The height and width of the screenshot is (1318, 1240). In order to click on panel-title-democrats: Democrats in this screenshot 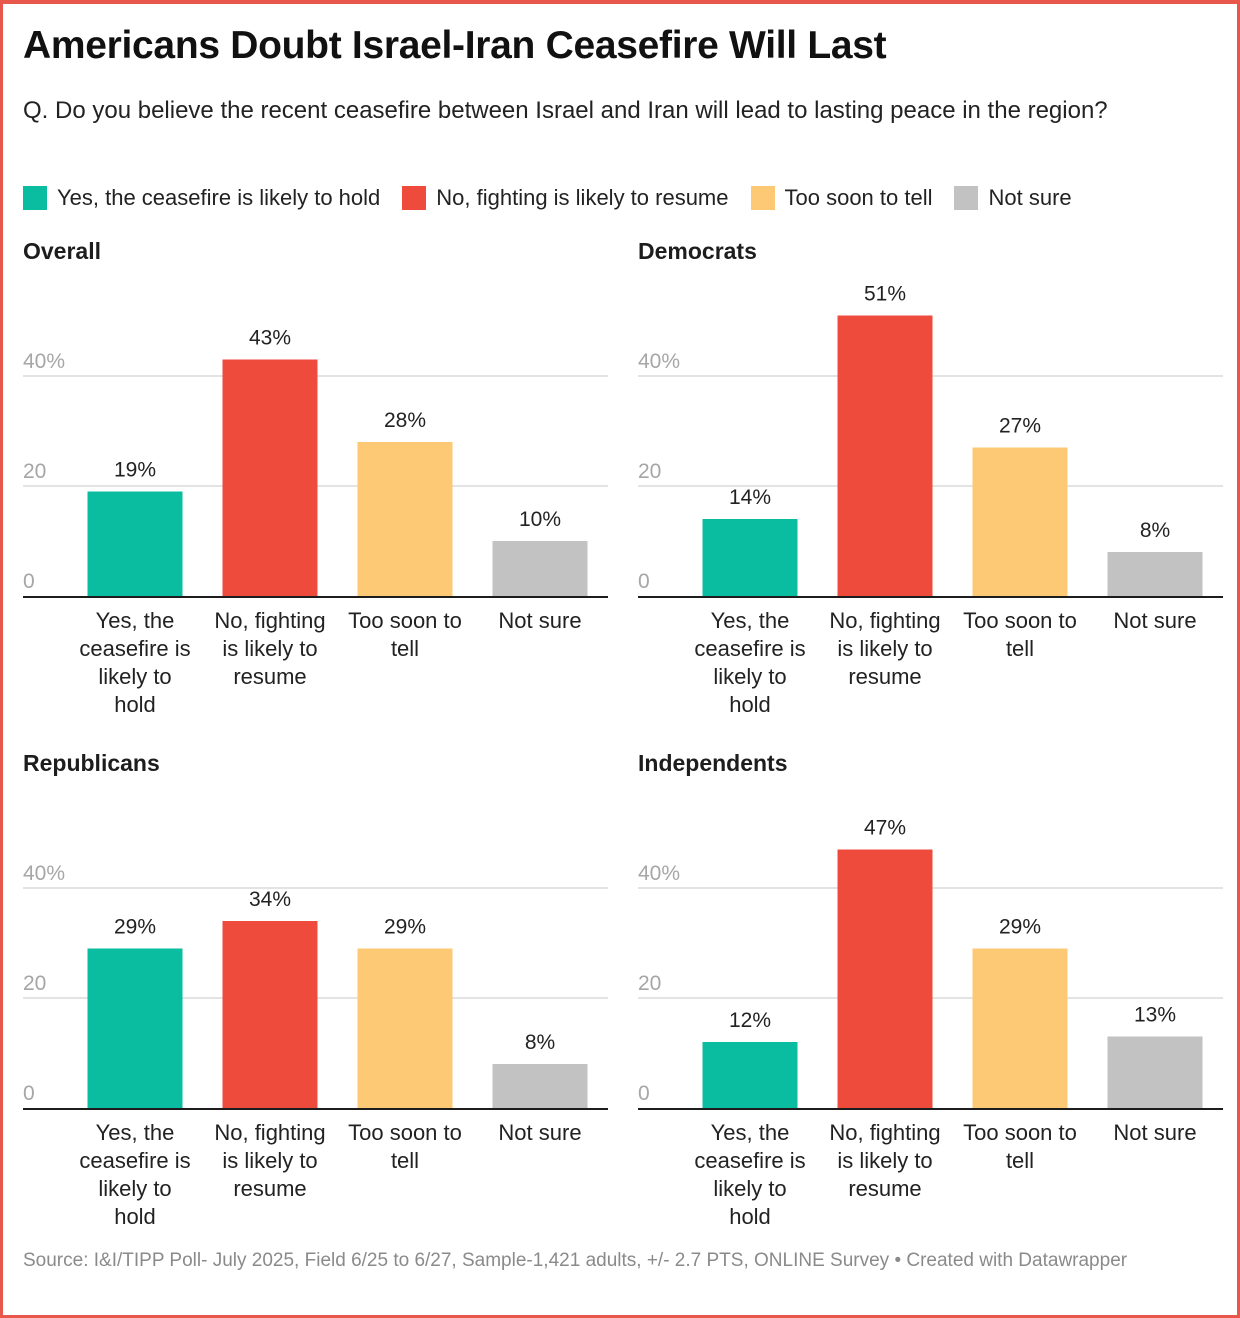, I will do `click(697, 251)`.